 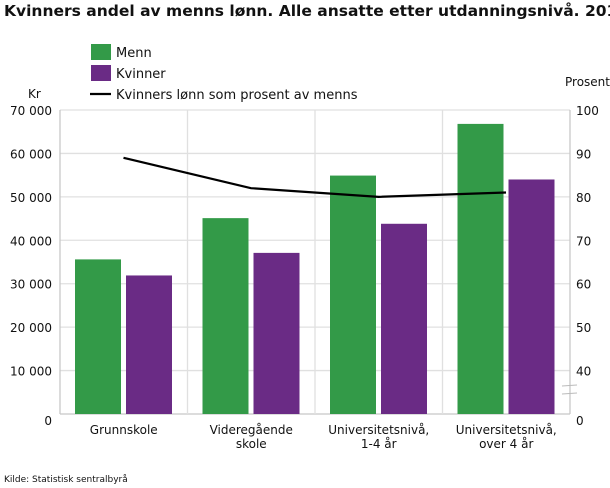 I want to click on category-label: Grunnskole, so click(x=124, y=430).